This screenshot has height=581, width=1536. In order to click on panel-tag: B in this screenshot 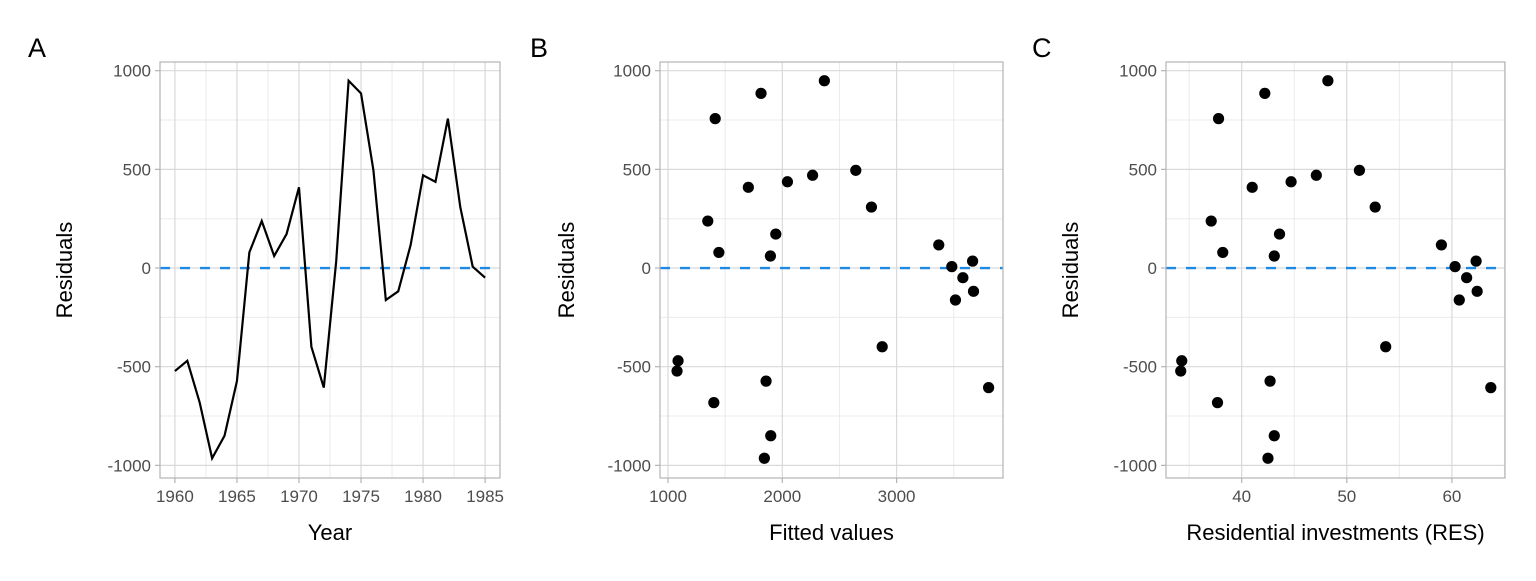, I will do `click(539, 48)`.